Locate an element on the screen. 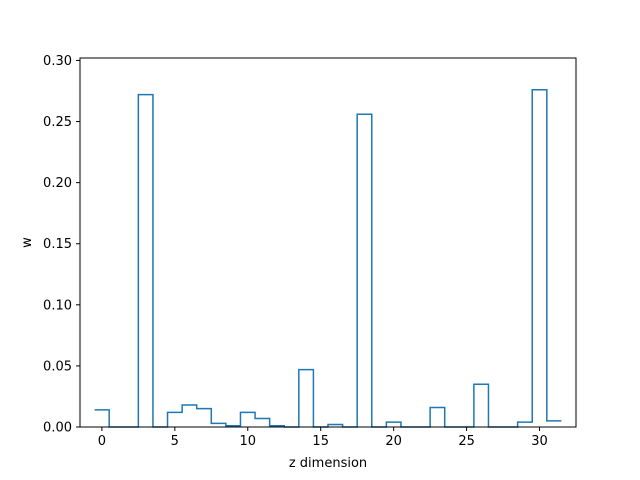 Image resolution: width=640 pixels, height=480 pixels. x-tick-label: 30 is located at coordinates (539, 441).